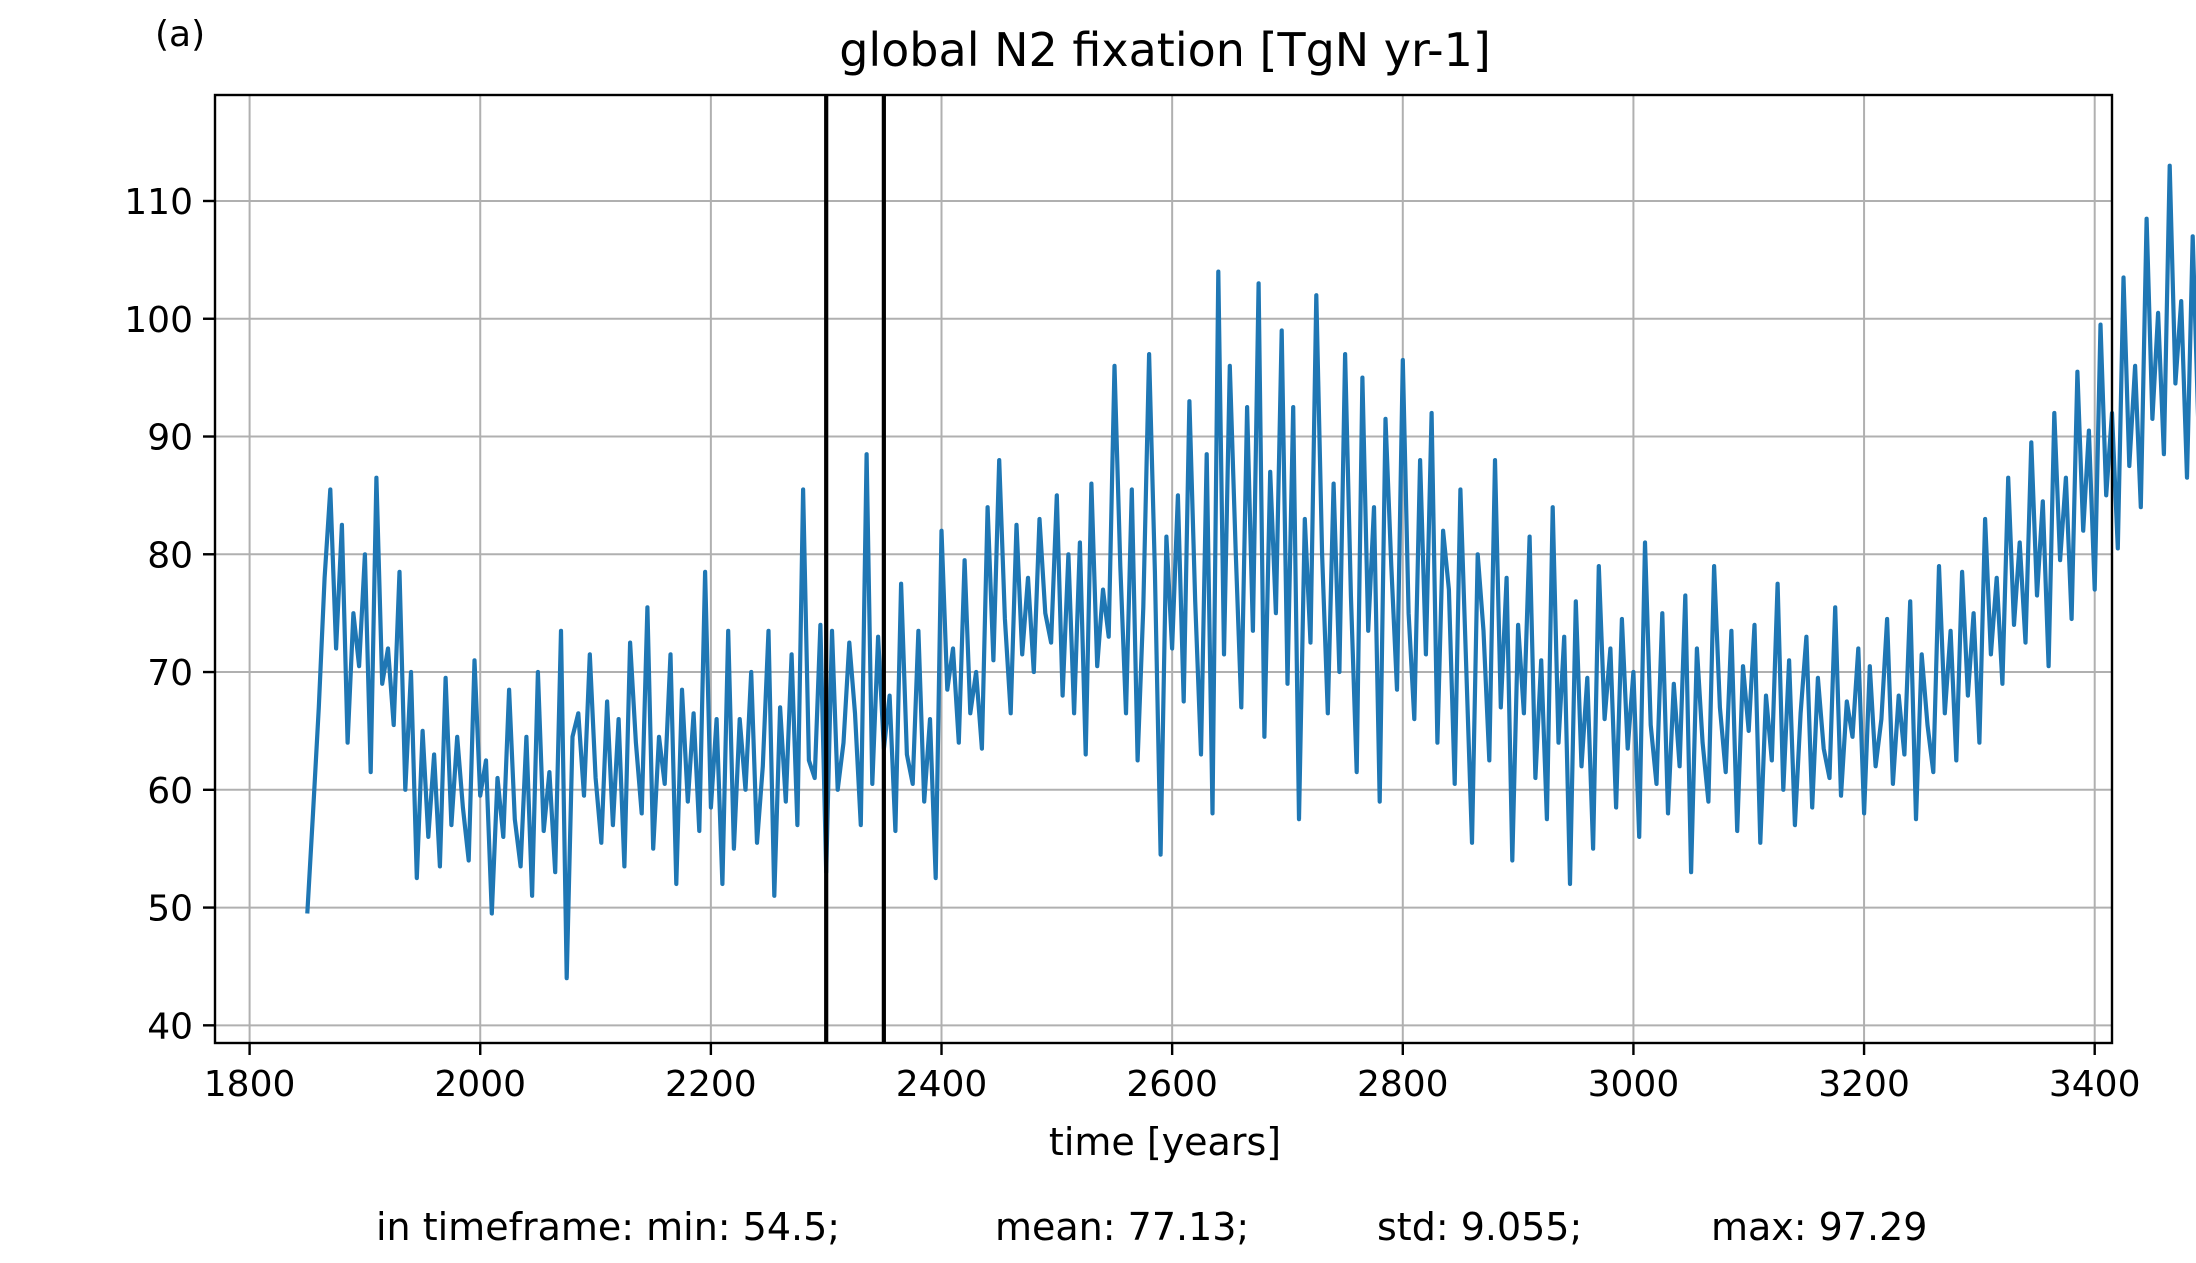 This screenshot has width=2196, height=1263. Describe the element at coordinates (170, 438) in the screenshot. I see `y-tick-label: 90` at that location.